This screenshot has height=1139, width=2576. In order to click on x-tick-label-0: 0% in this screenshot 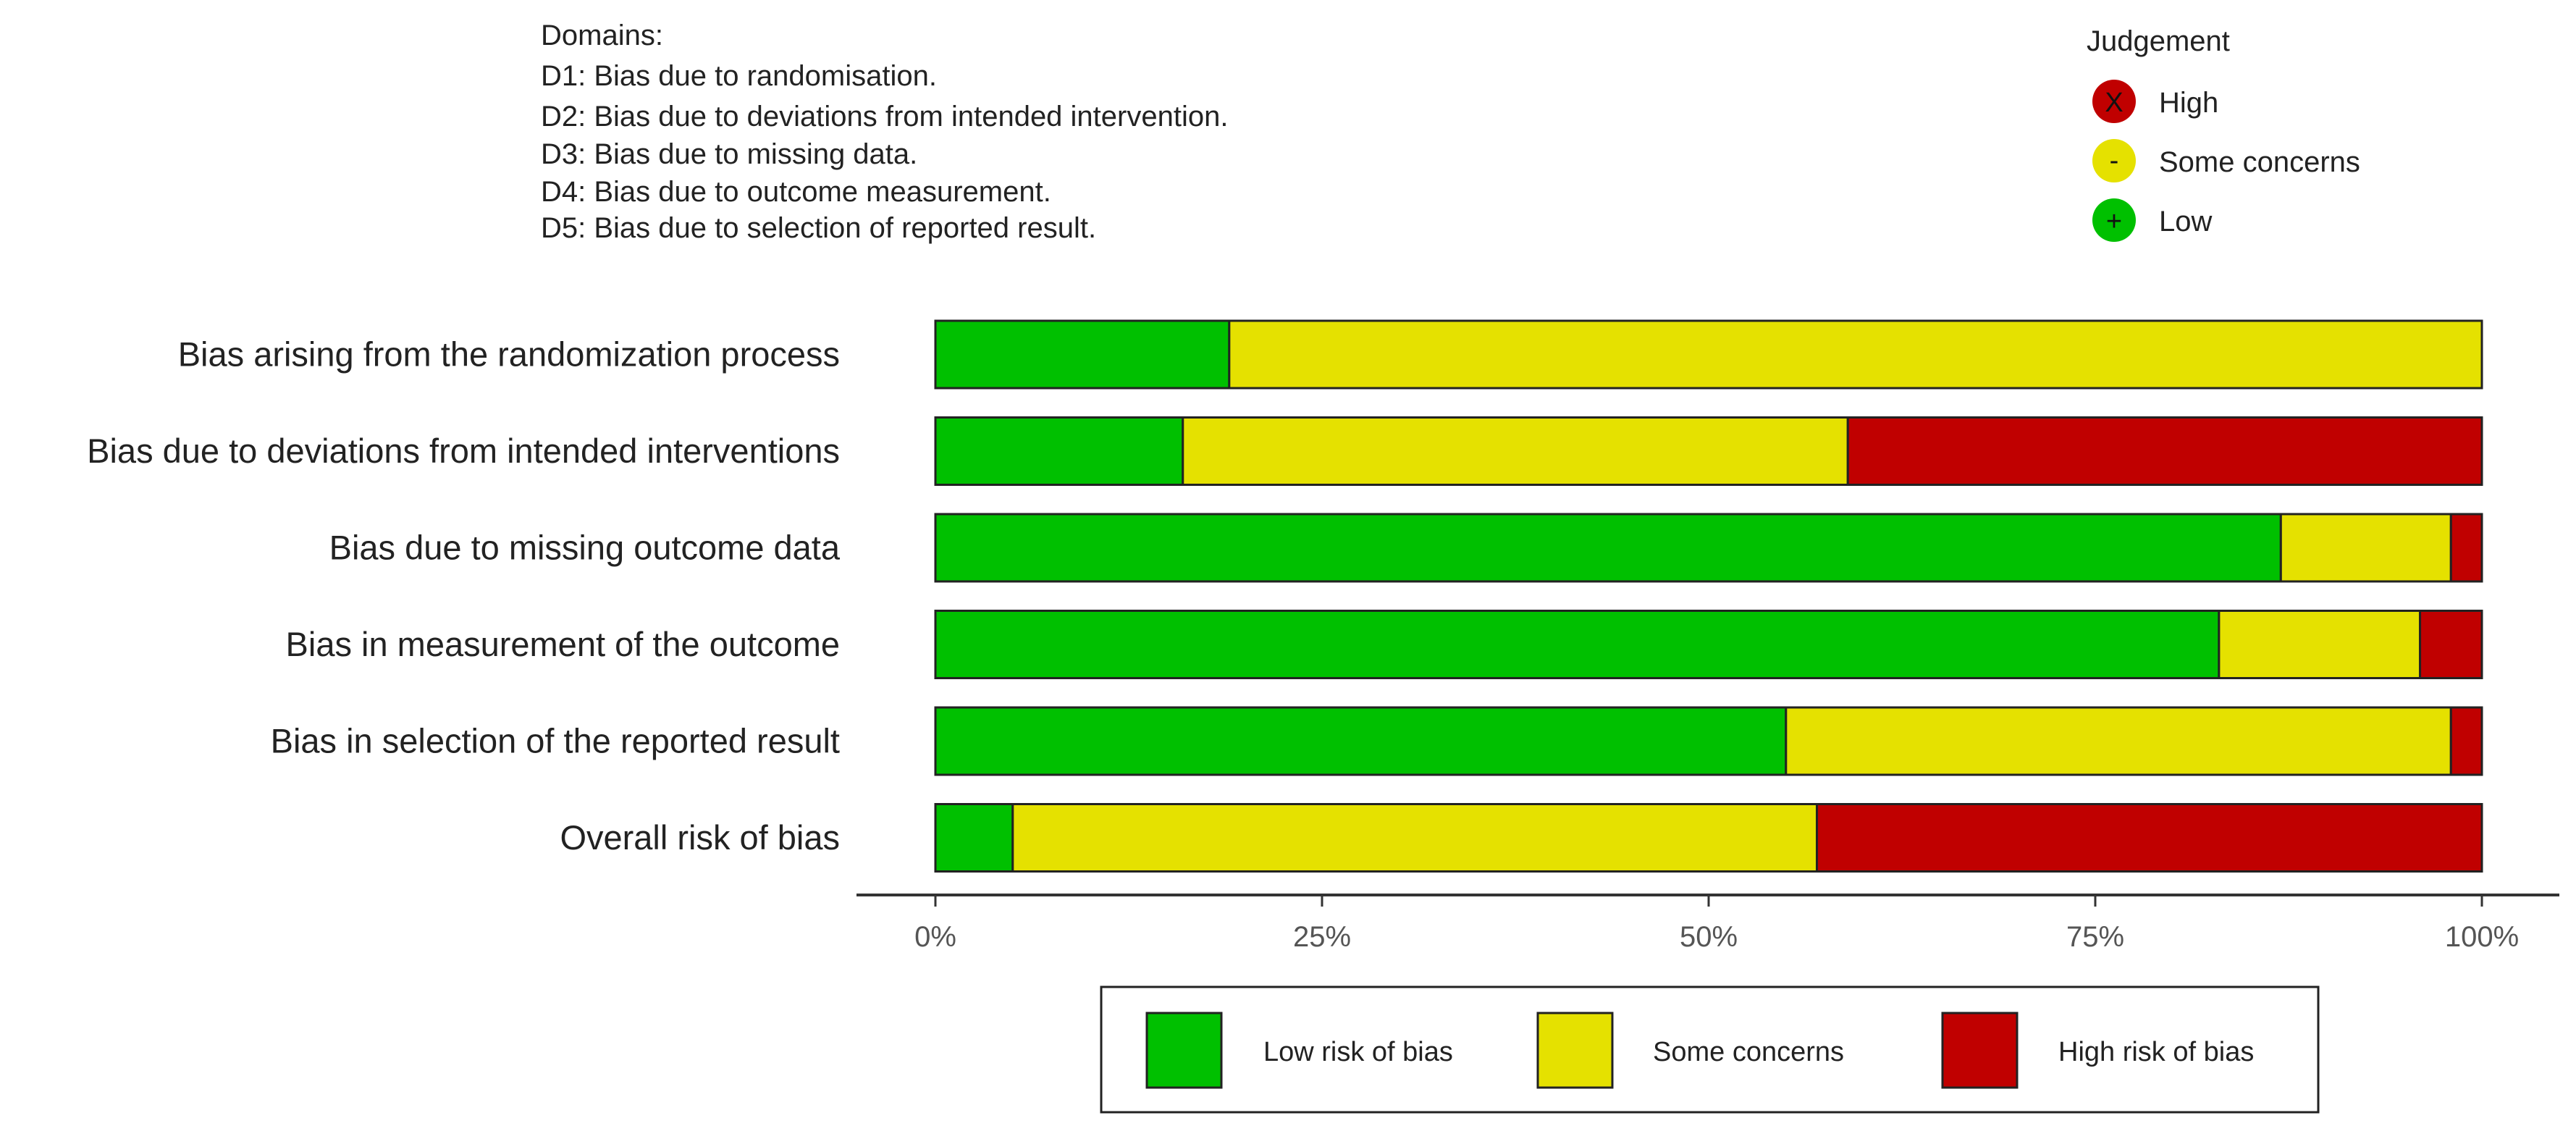, I will do `click(935, 937)`.